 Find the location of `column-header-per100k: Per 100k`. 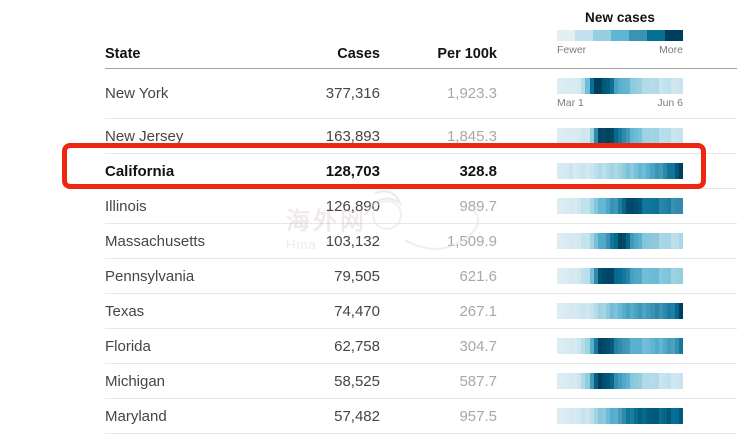

column-header-per100k: Per 100k is located at coordinates (467, 54).